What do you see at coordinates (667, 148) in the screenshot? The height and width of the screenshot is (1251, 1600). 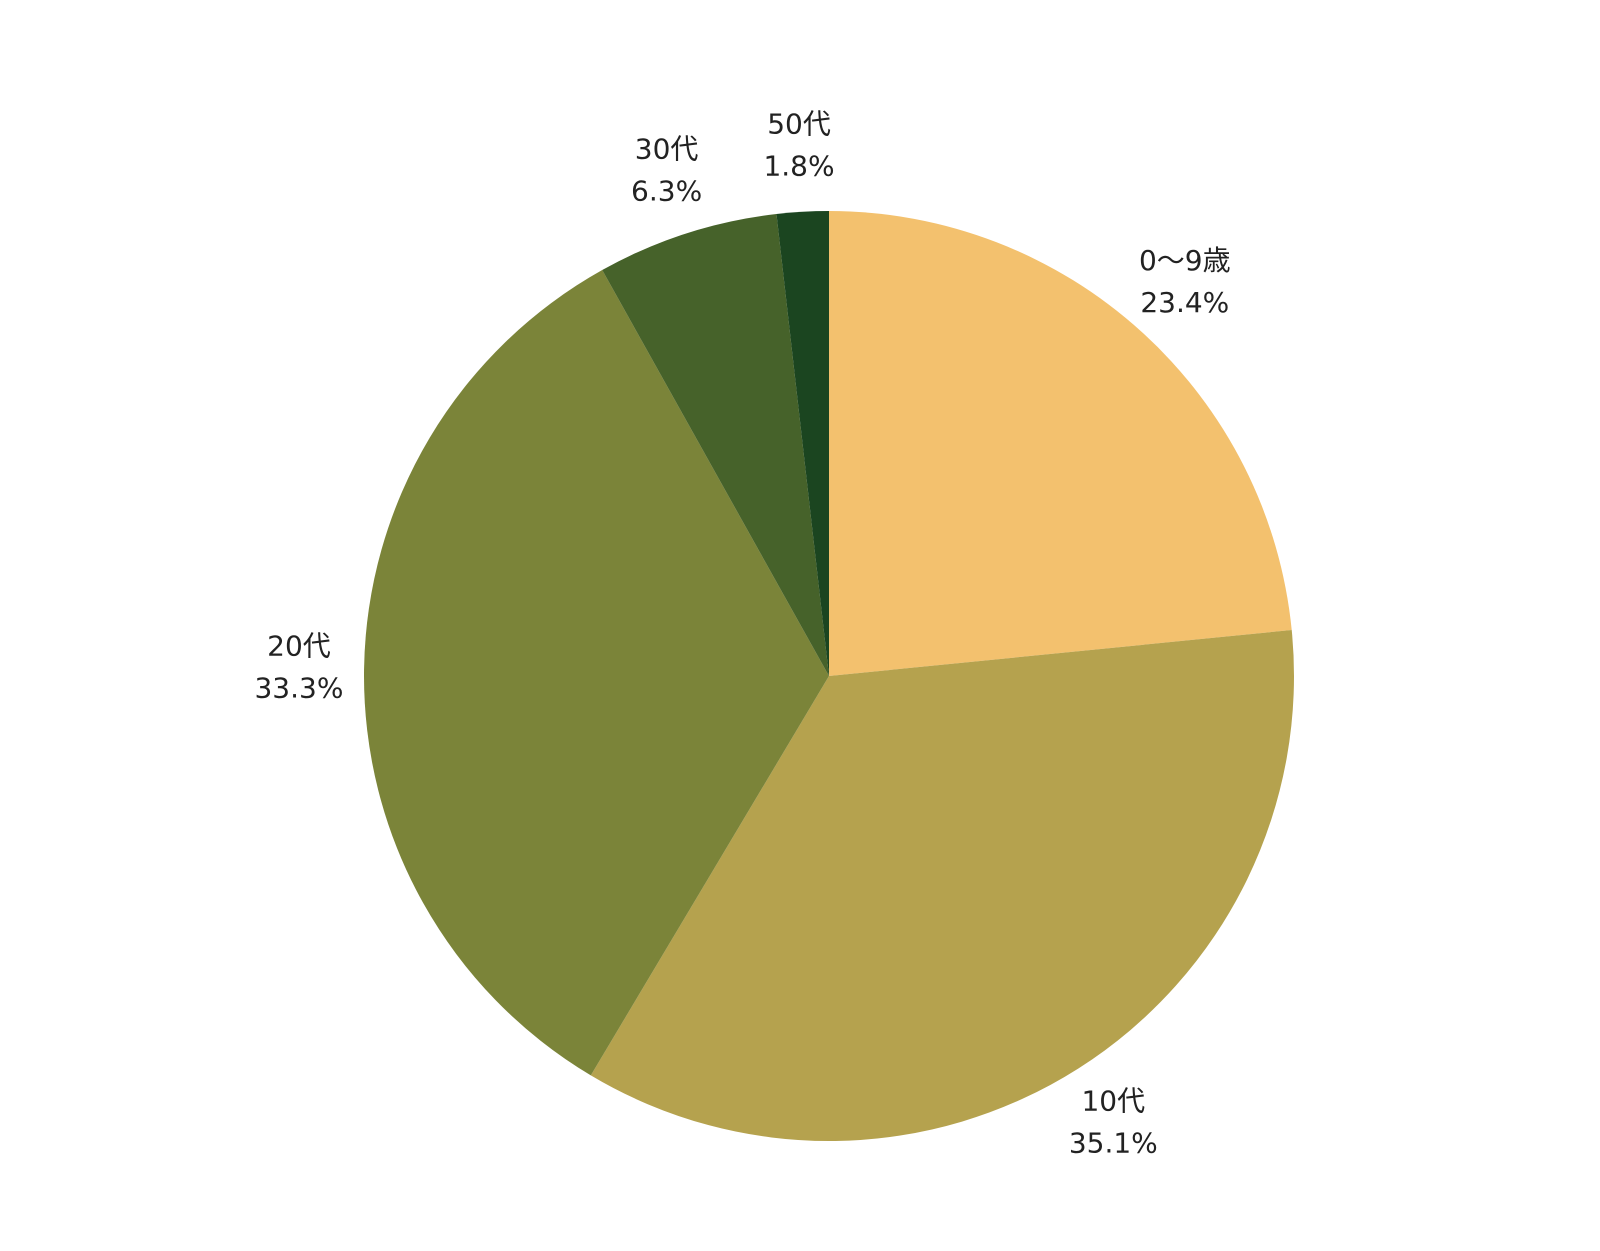 I see `slice-category: 30代` at bounding box center [667, 148].